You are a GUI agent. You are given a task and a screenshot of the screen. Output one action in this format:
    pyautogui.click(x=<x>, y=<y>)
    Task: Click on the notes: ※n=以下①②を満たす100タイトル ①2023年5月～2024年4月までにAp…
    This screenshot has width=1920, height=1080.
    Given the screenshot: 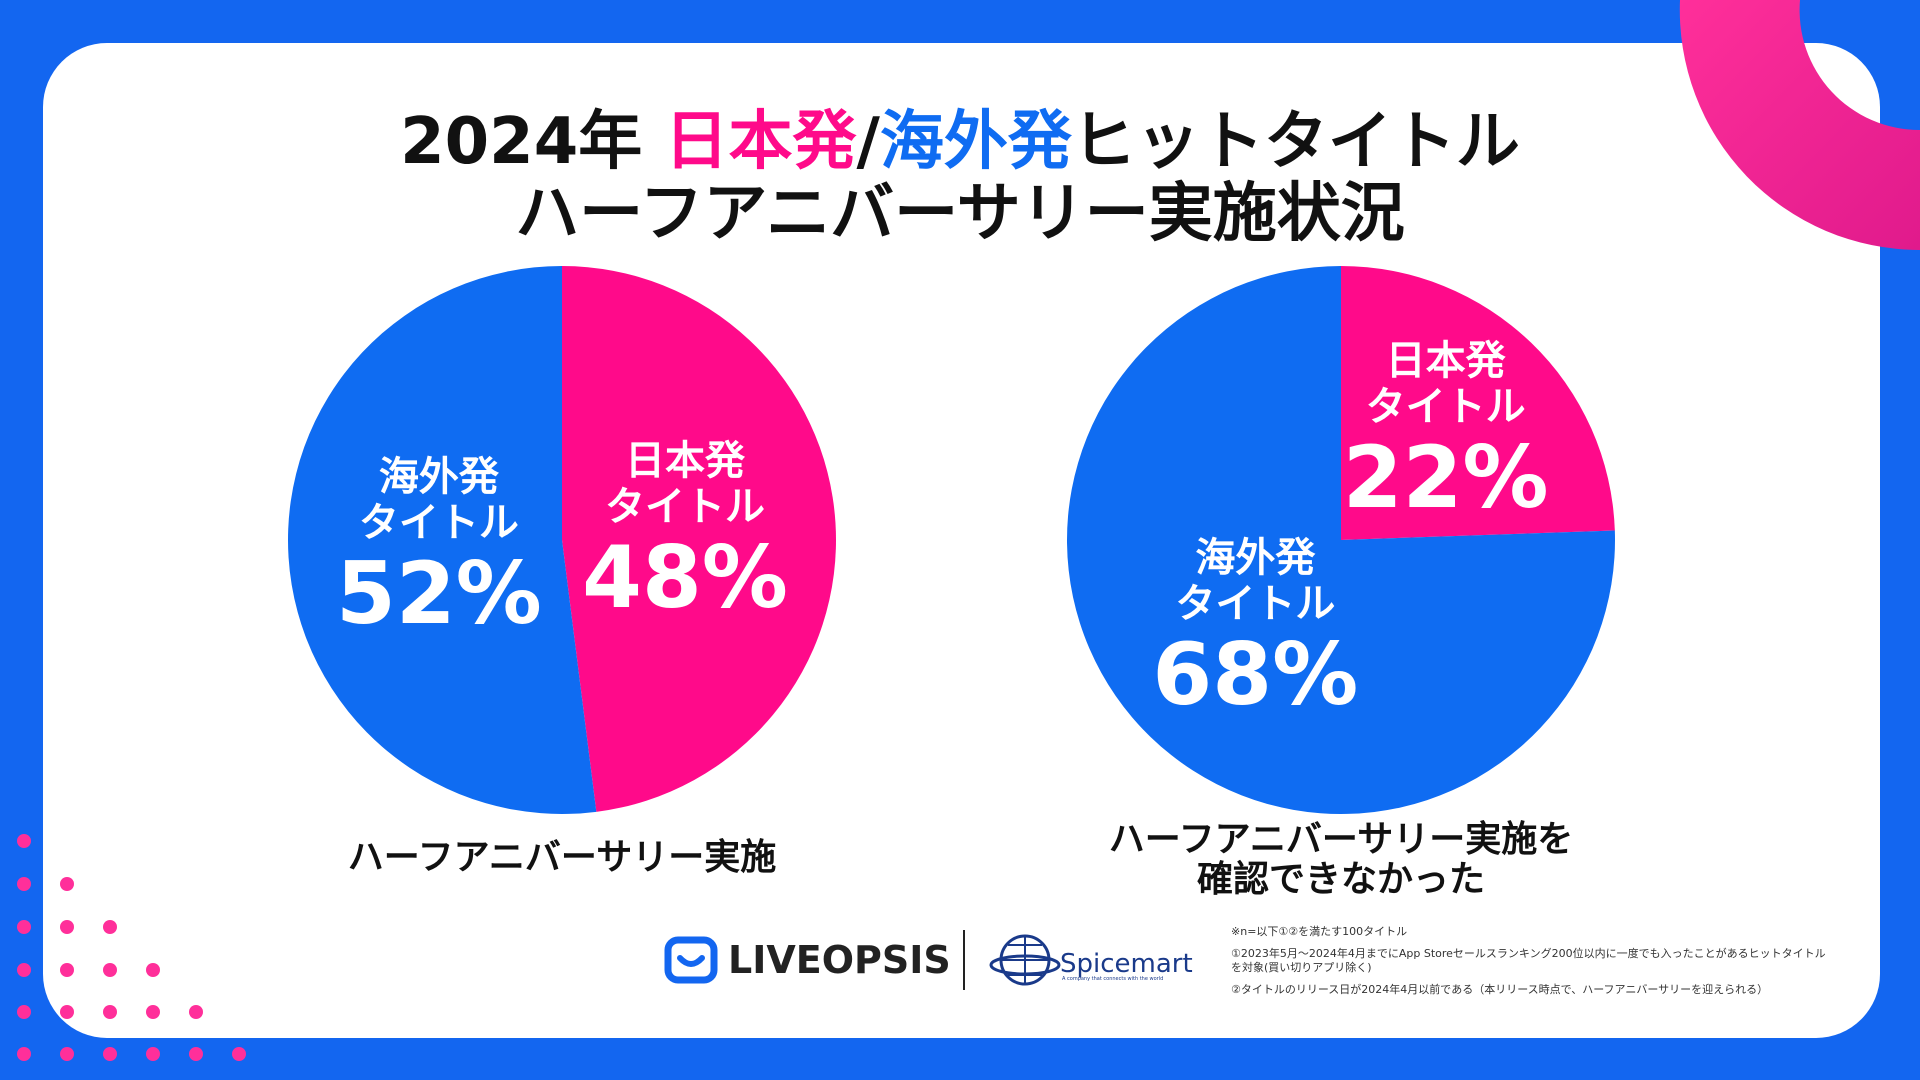 What is the action you would take?
    pyautogui.click(x=1531, y=965)
    